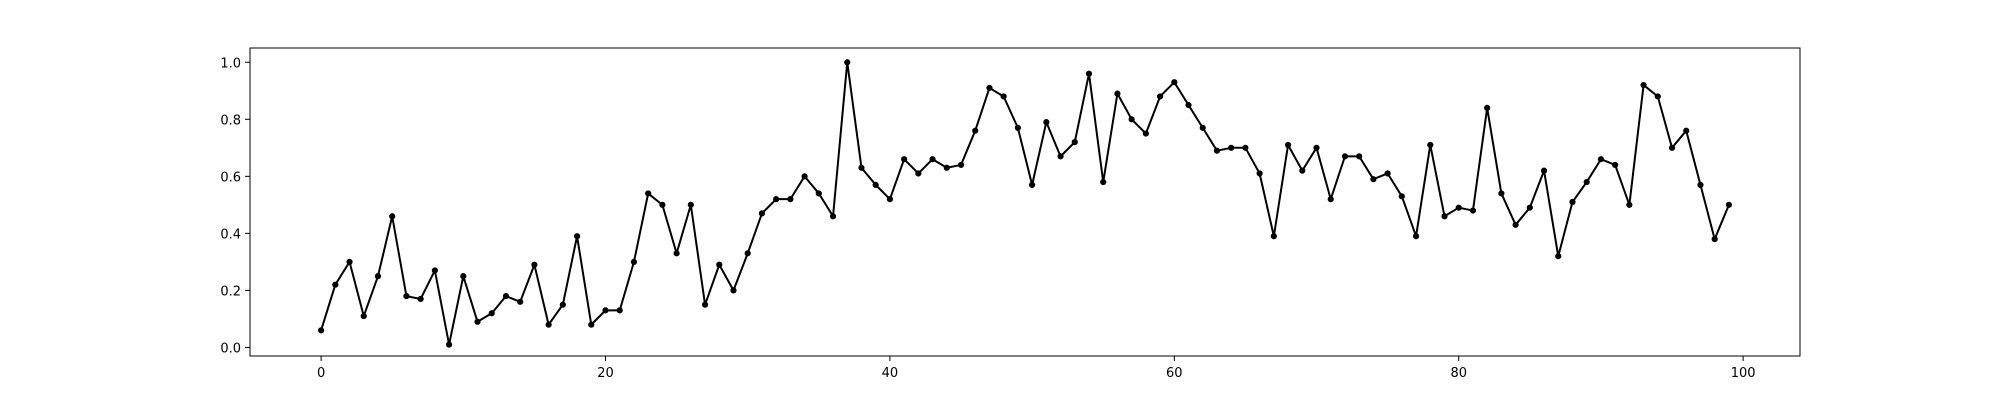 This screenshot has width=2000, height=400. Describe the element at coordinates (230, 177) in the screenshot. I see `y-tick-label: 0.6` at that location.